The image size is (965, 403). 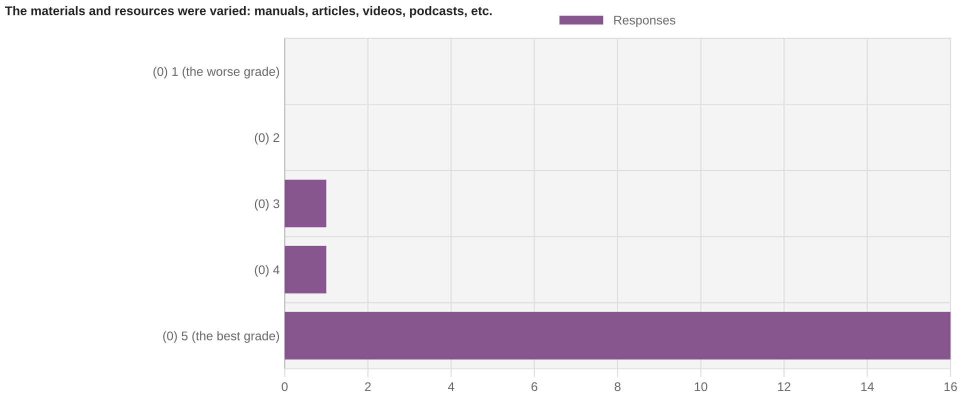 I want to click on y-tick-label: (0) 5 (the best grade), so click(x=221, y=337).